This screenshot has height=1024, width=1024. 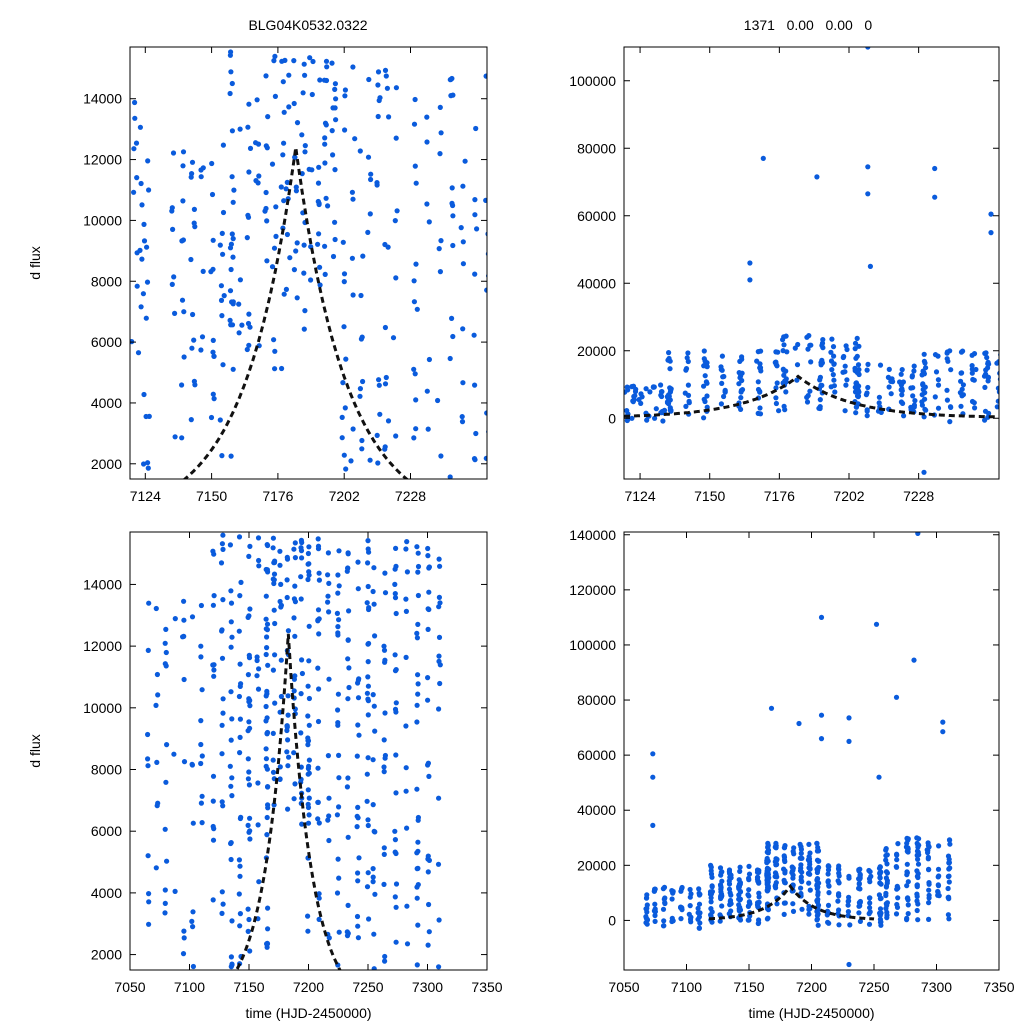 What do you see at coordinates (592, 535) in the screenshot?
I see `y-tick-label: 140000` at bounding box center [592, 535].